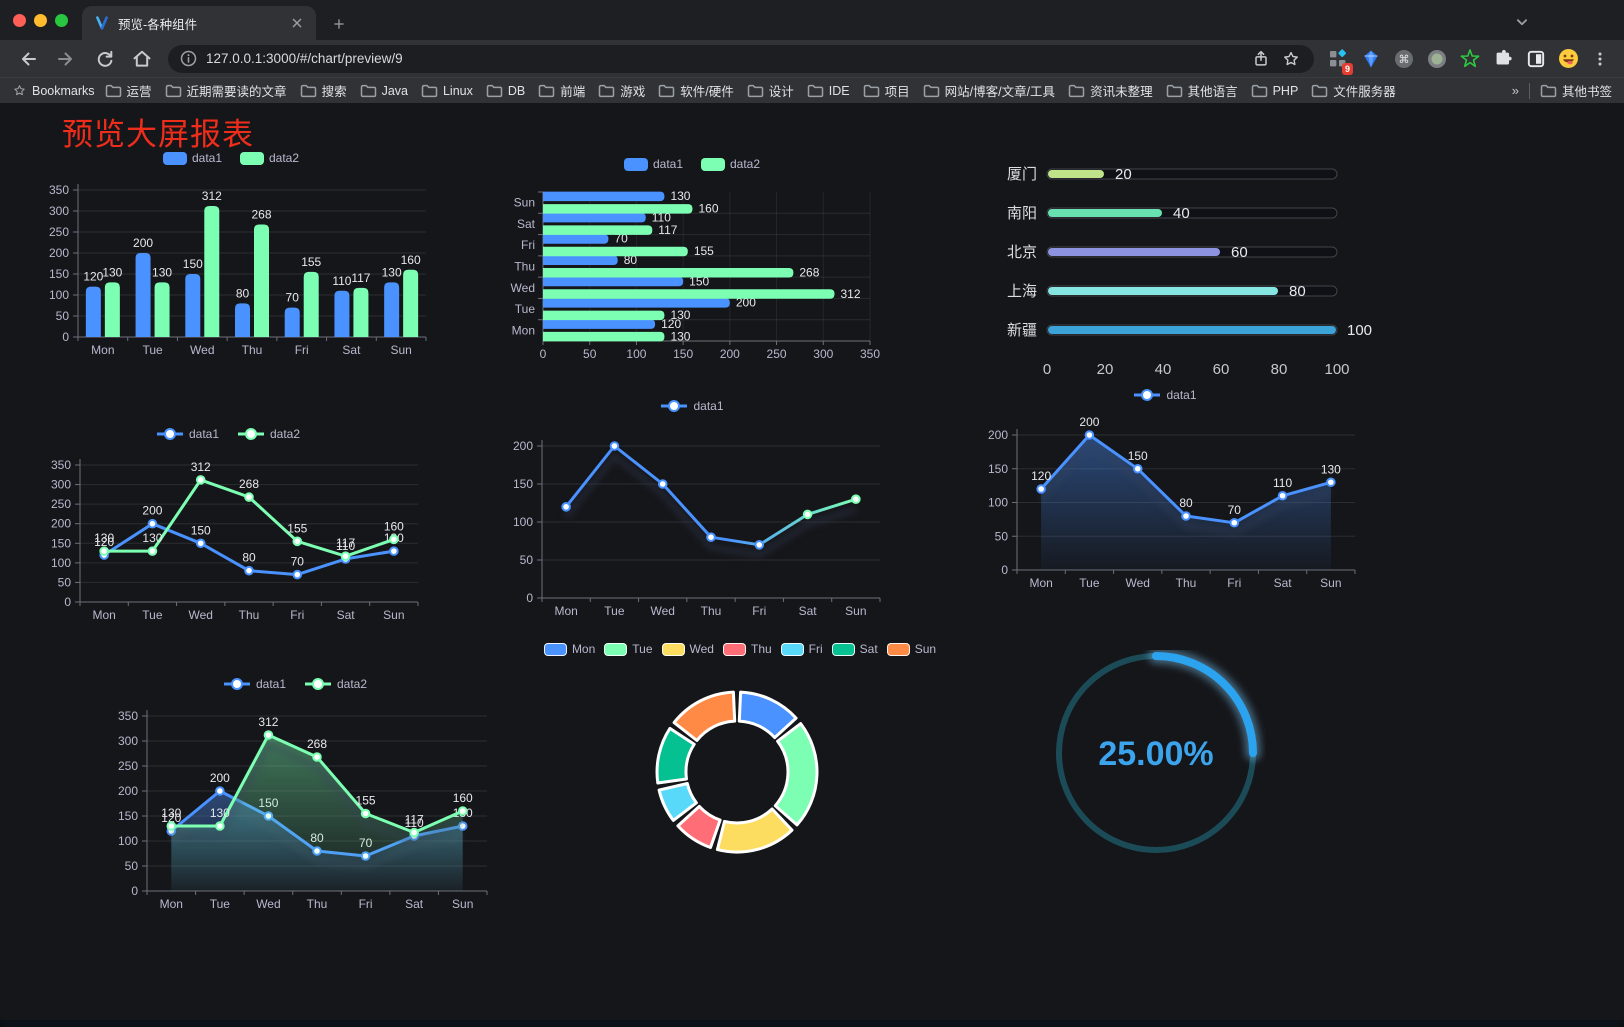 The image size is (1624, 1027). I want to click on bookmark-folder: DB, so click(505, 91).